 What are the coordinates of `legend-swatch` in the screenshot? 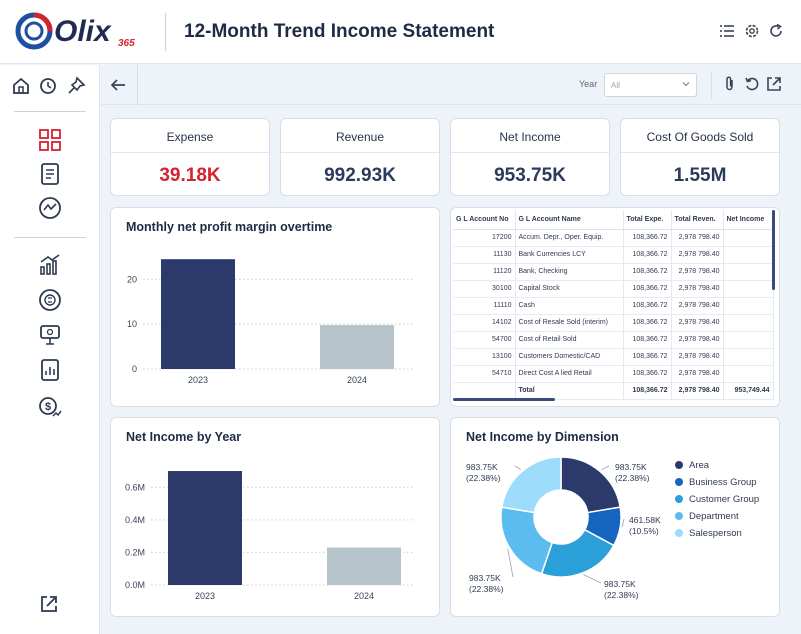 It's located at (679, 465).